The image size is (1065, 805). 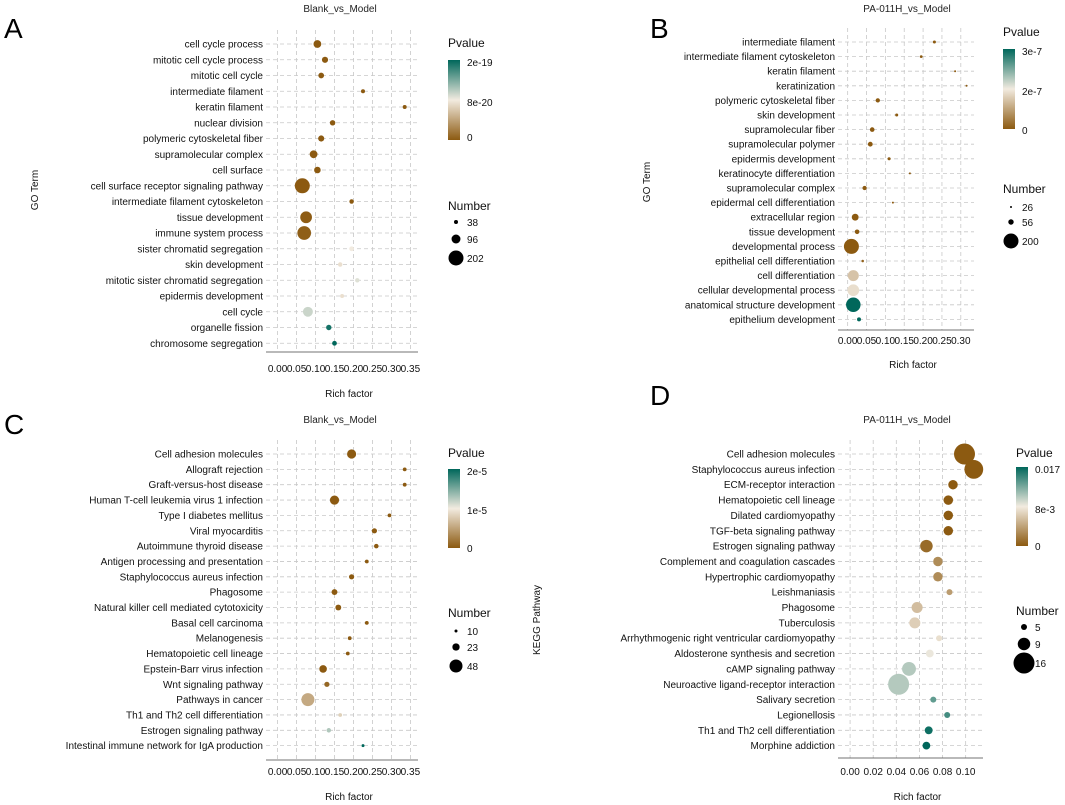 What do you see at coordinates (349, 797) in the screenshot?
I see `x-axis-title: Rich factor` at bounding box center [349, 797].